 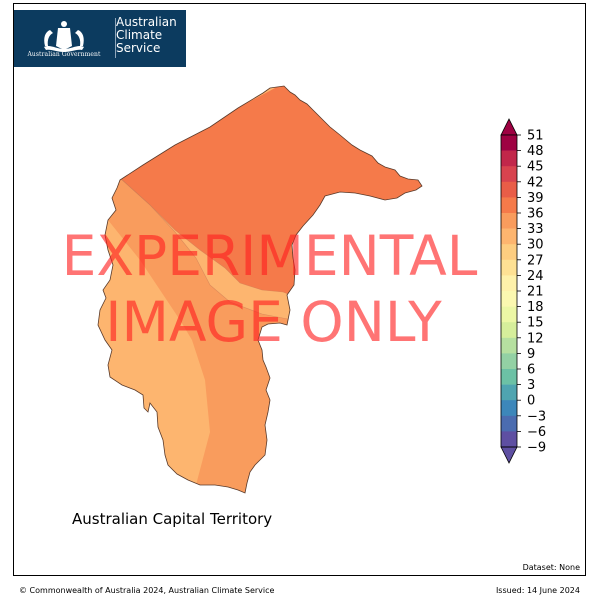 I want to click on colorbar-tick-label: 36, so click(x=535, y=214).